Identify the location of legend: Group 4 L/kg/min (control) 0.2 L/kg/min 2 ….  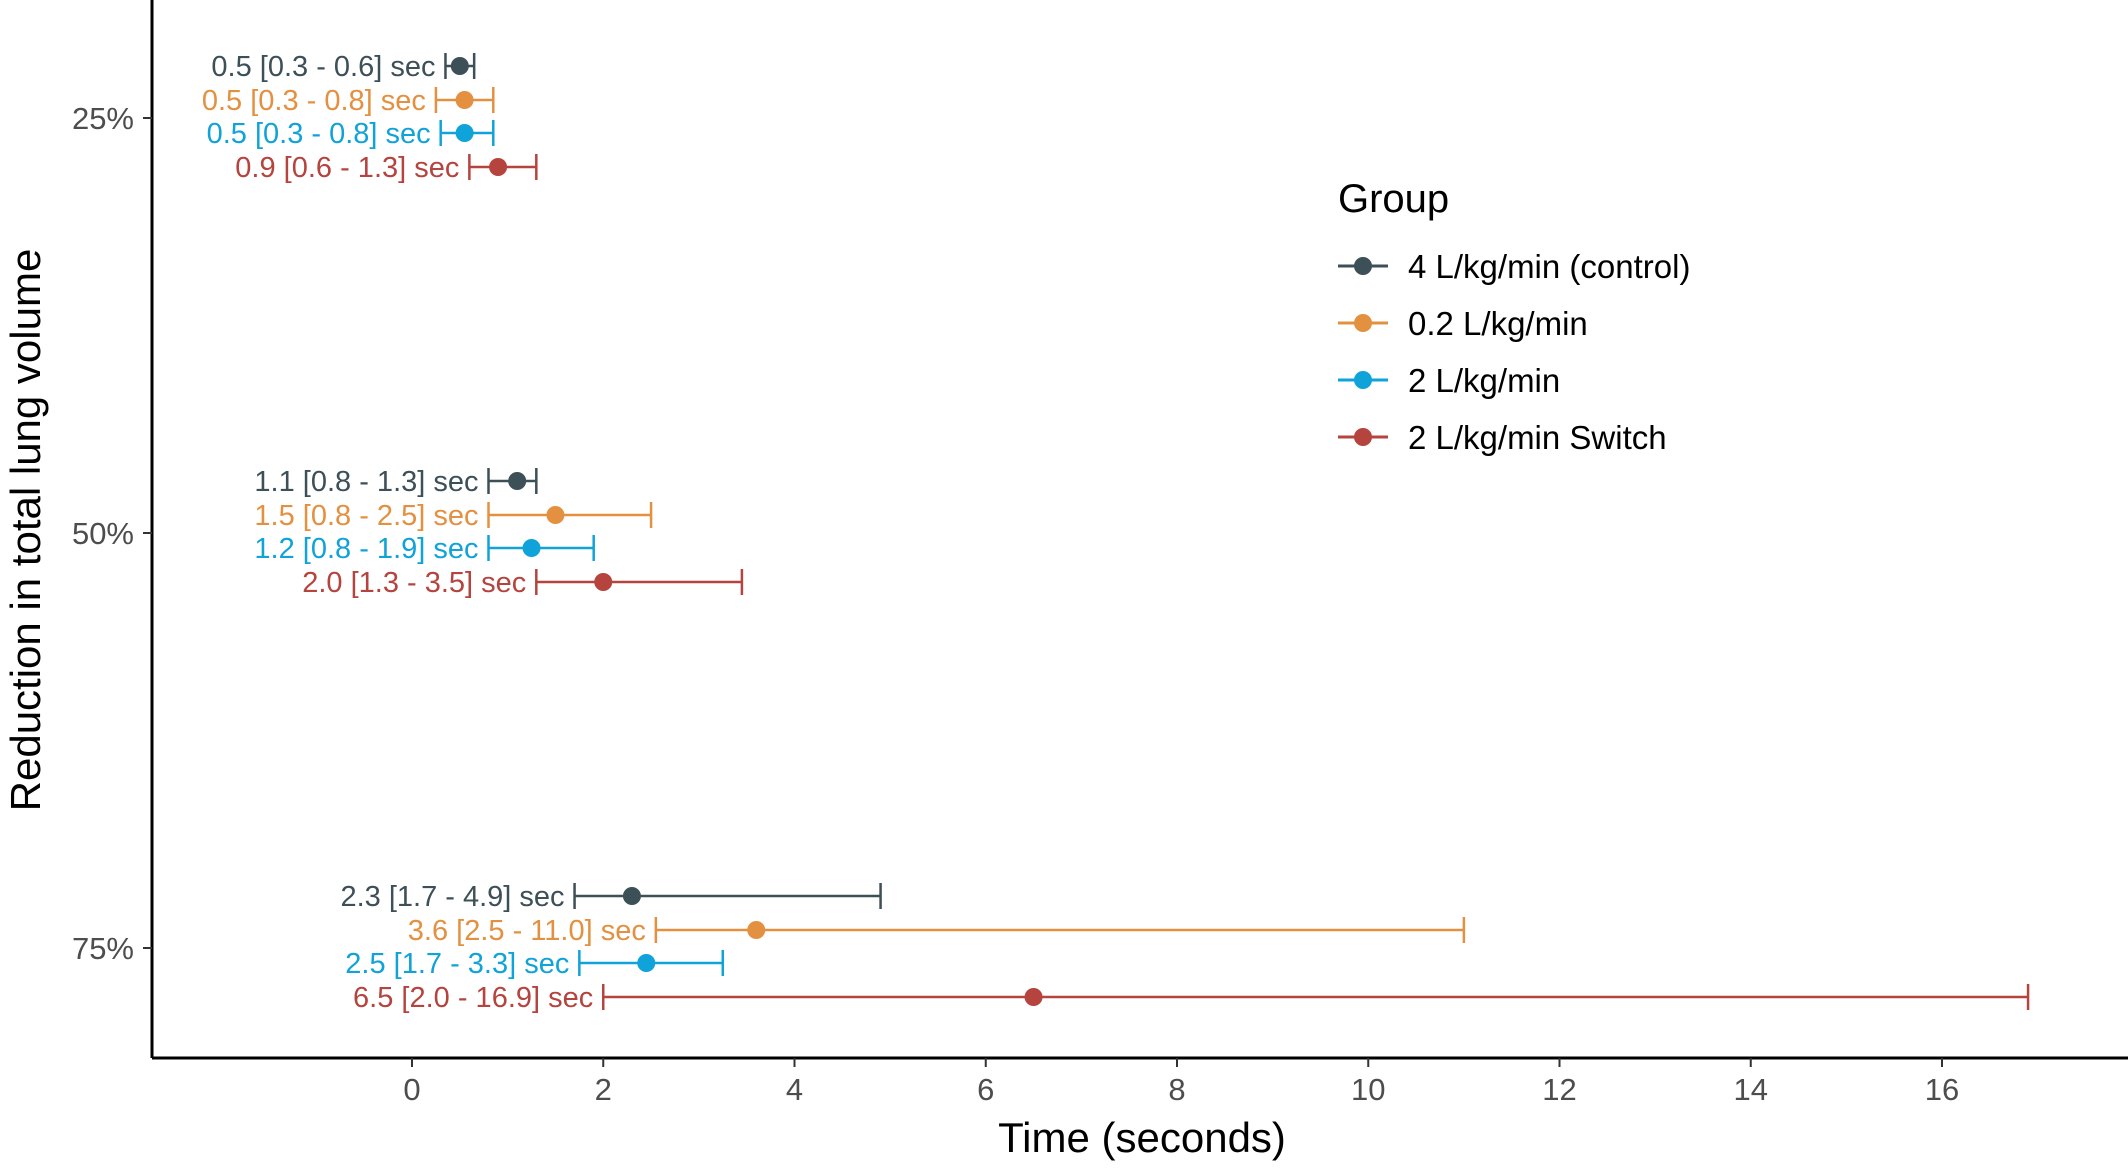
(1514, 316).